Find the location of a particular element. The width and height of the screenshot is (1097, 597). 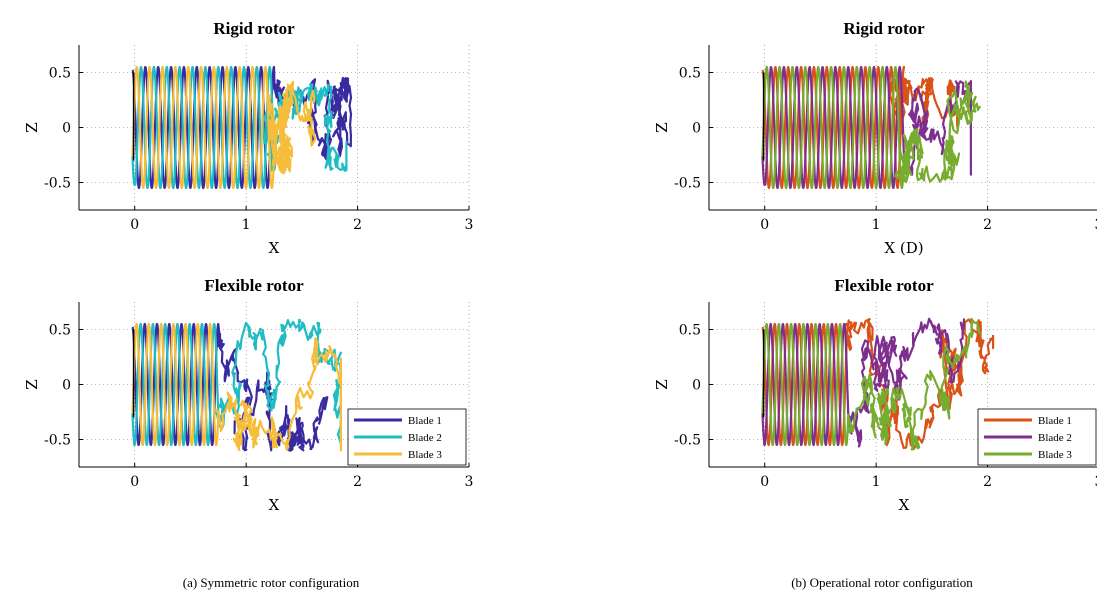

x-axis-label: X (D) is located at coordinates (903, 248).